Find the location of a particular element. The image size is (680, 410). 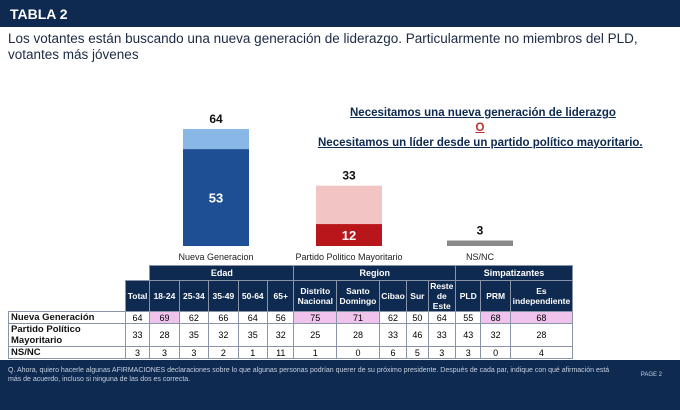

row-label: NS/NC is located at coordinates (67, 352).